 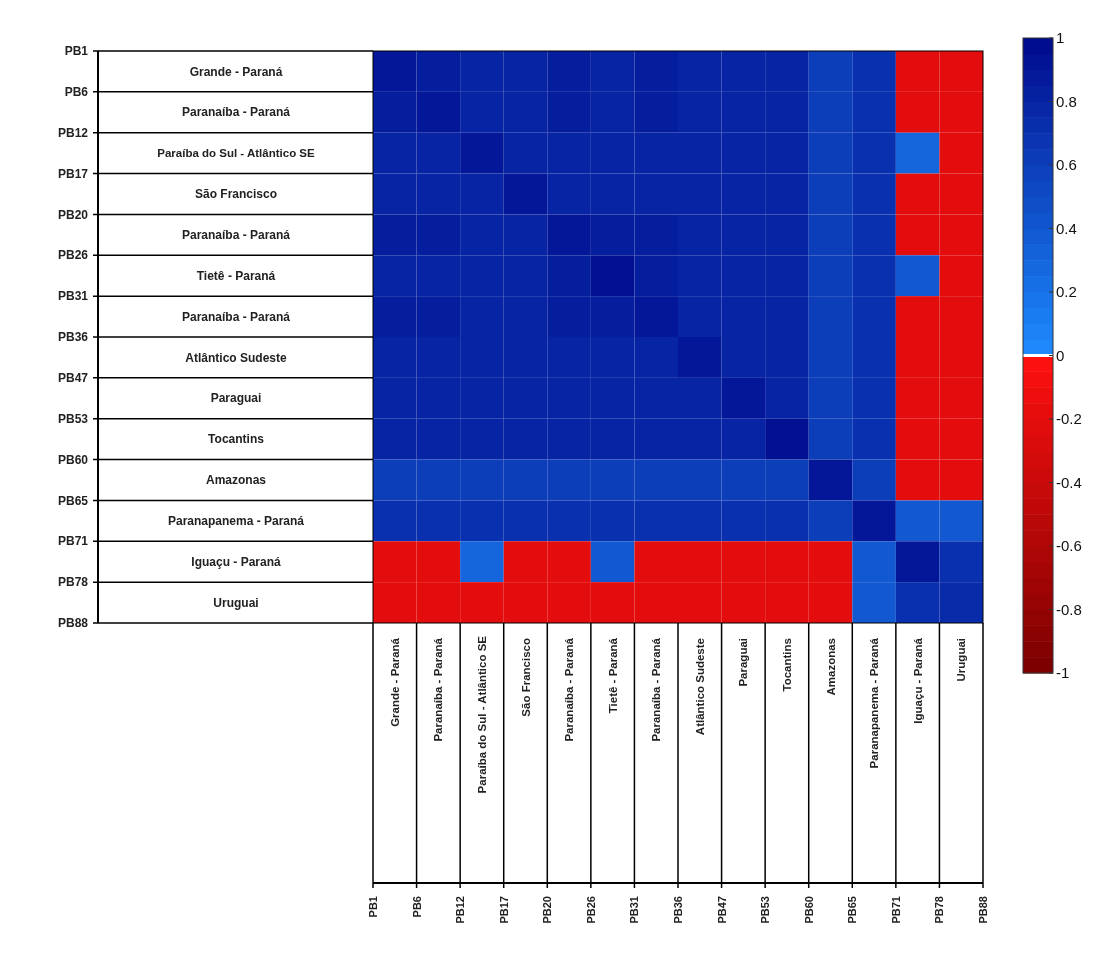 I want to click on color-bar-label: 0, so click(x=1060, y=355).